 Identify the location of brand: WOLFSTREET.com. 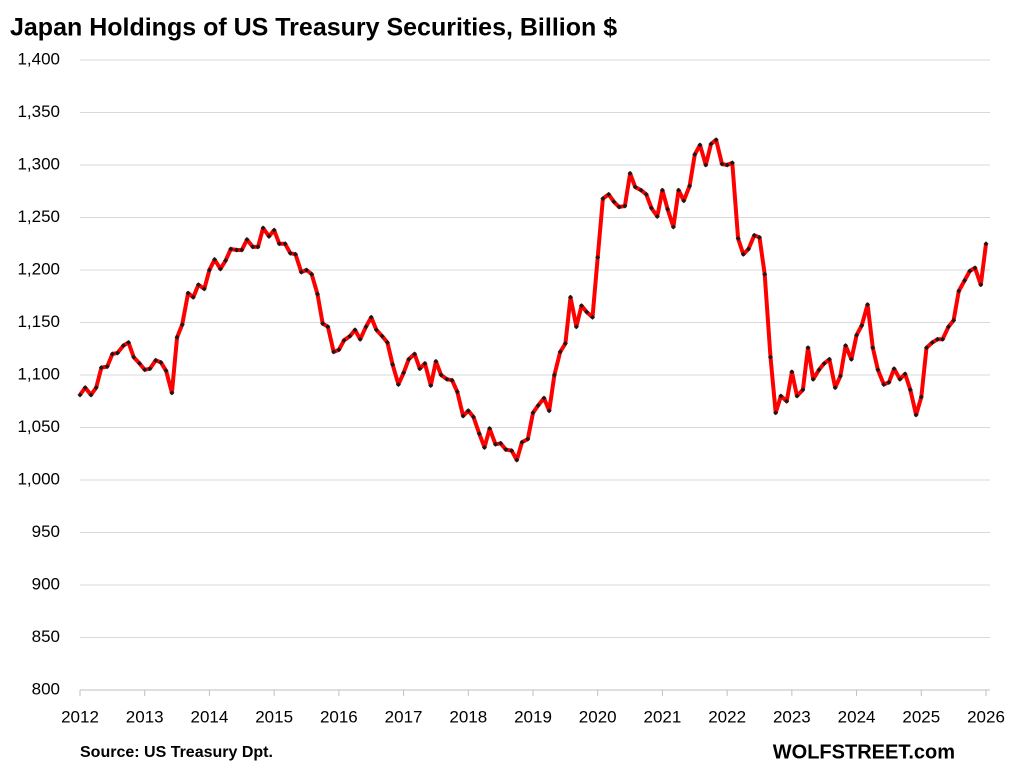
(864, 752).